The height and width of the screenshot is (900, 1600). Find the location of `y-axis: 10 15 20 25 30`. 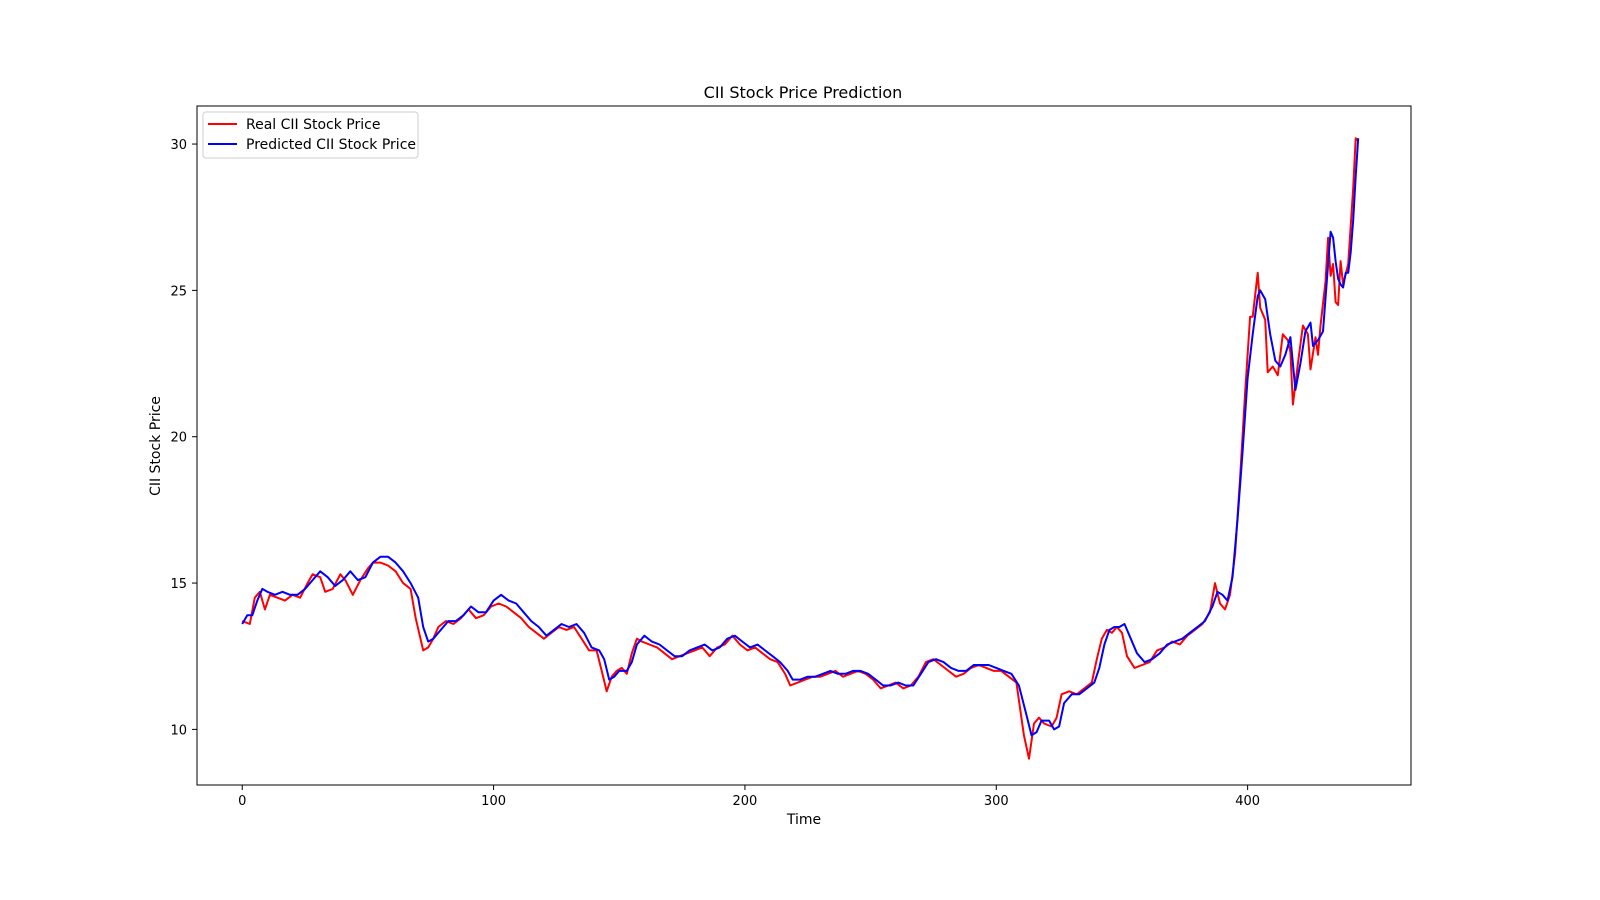

y-axis: 10 15 20 25 30 is located at coordinates (183, 438).